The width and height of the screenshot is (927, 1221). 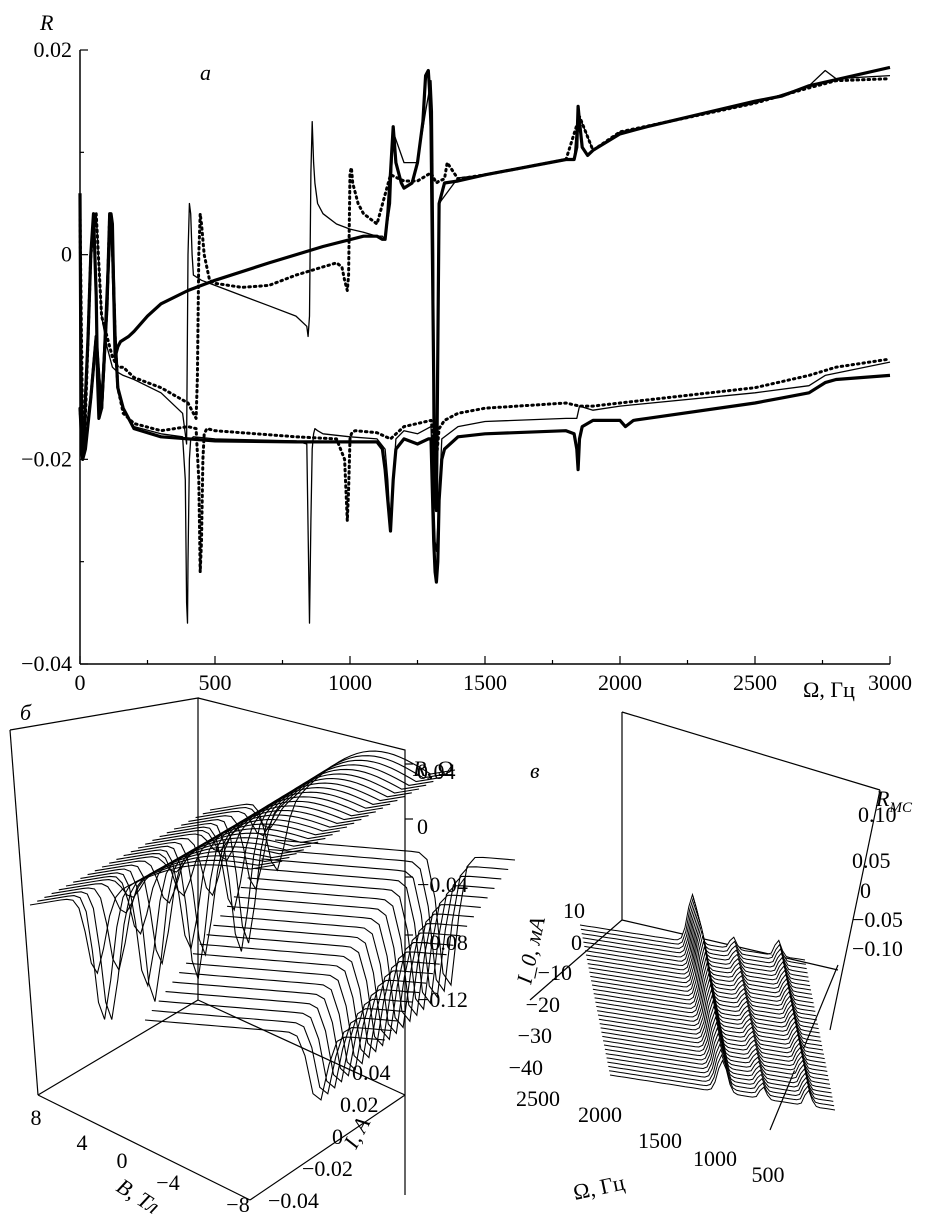 I want to click on z-axis-label-b: R, Ω, so click(x=433, y=768).